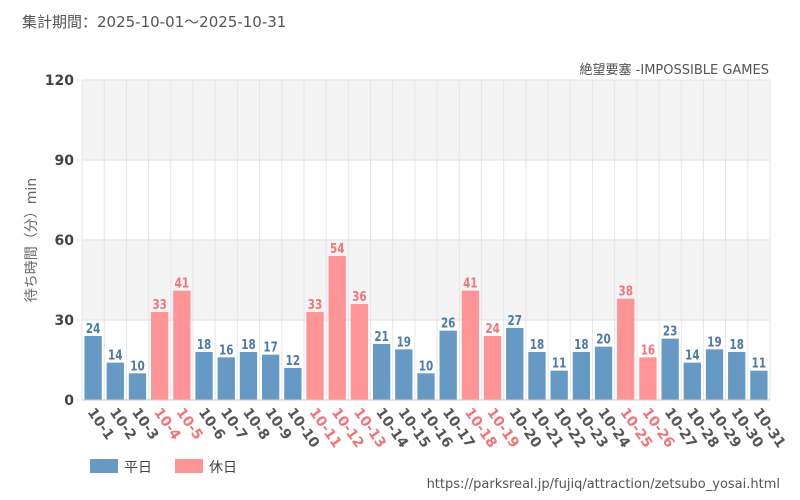 This screenshot has width=800, height=500. What do you see at coordinates (226, 349) in the screenshot?
I see `data-label-10-7: 16` at bounding box center [226, 349].